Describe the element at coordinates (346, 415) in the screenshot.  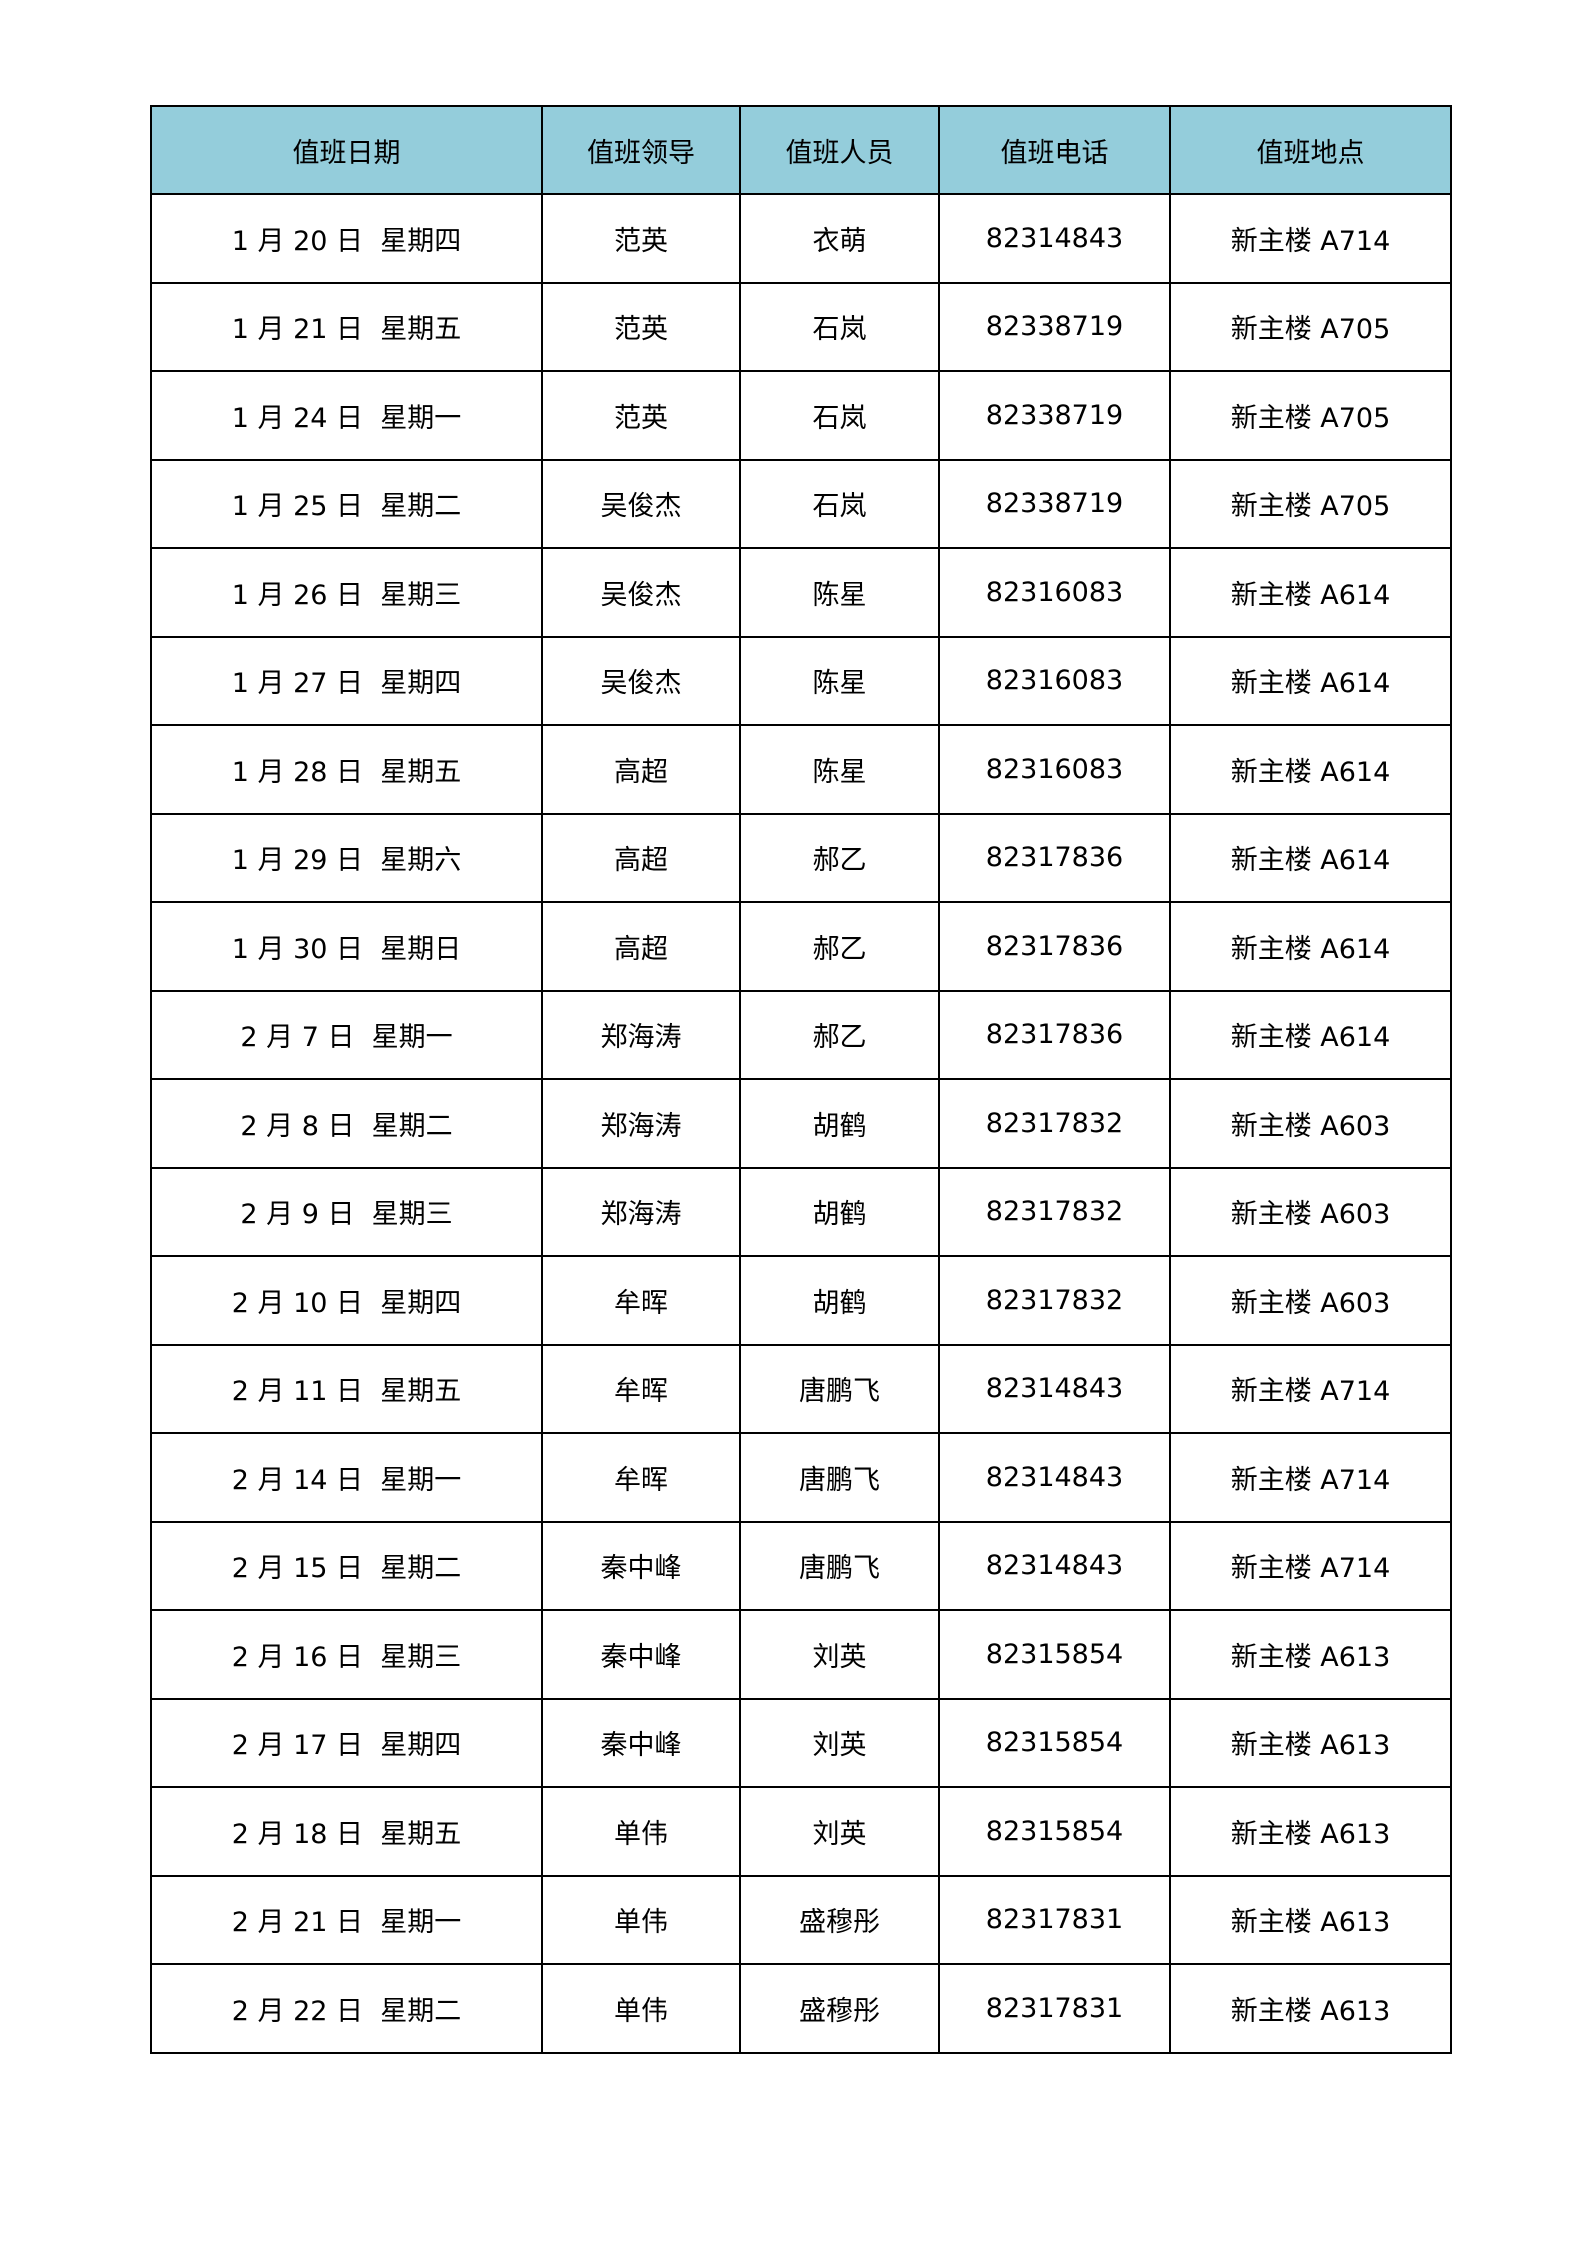
I see `date-cell: 1 月 24 日 星期一` at that location.